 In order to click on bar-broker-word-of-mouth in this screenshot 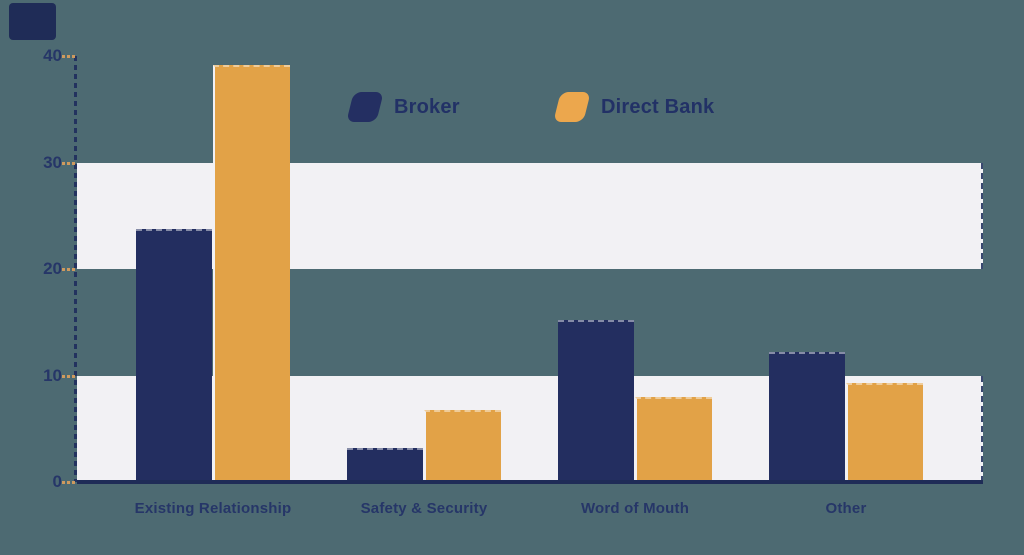, I will do `click(596, 401)`.